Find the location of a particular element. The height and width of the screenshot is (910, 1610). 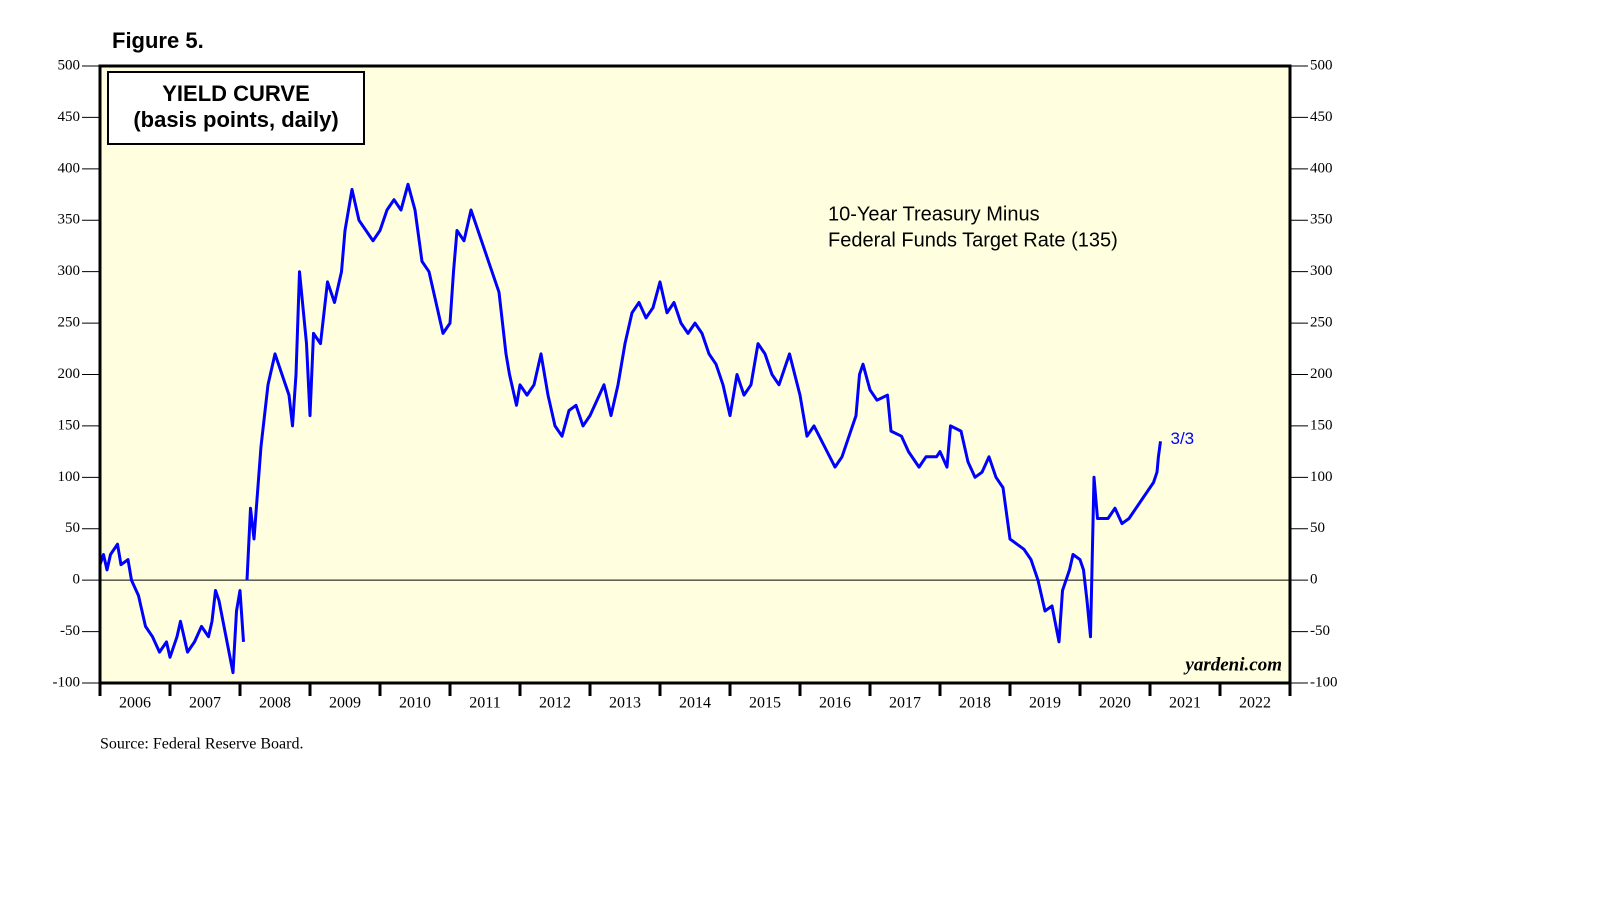

x-tick-label: 2022 is located at coordinates (1255, 703).